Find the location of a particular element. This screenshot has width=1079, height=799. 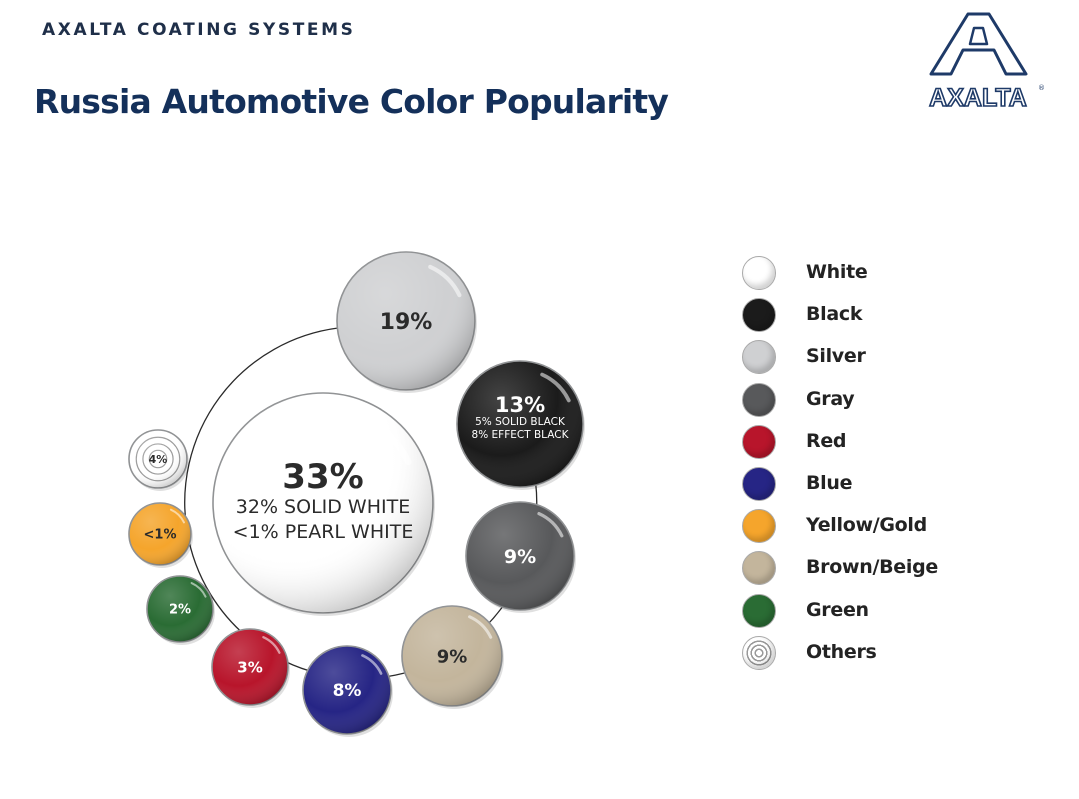

axalta-logo: AXALTA ® is located at coordinates (979, 60).